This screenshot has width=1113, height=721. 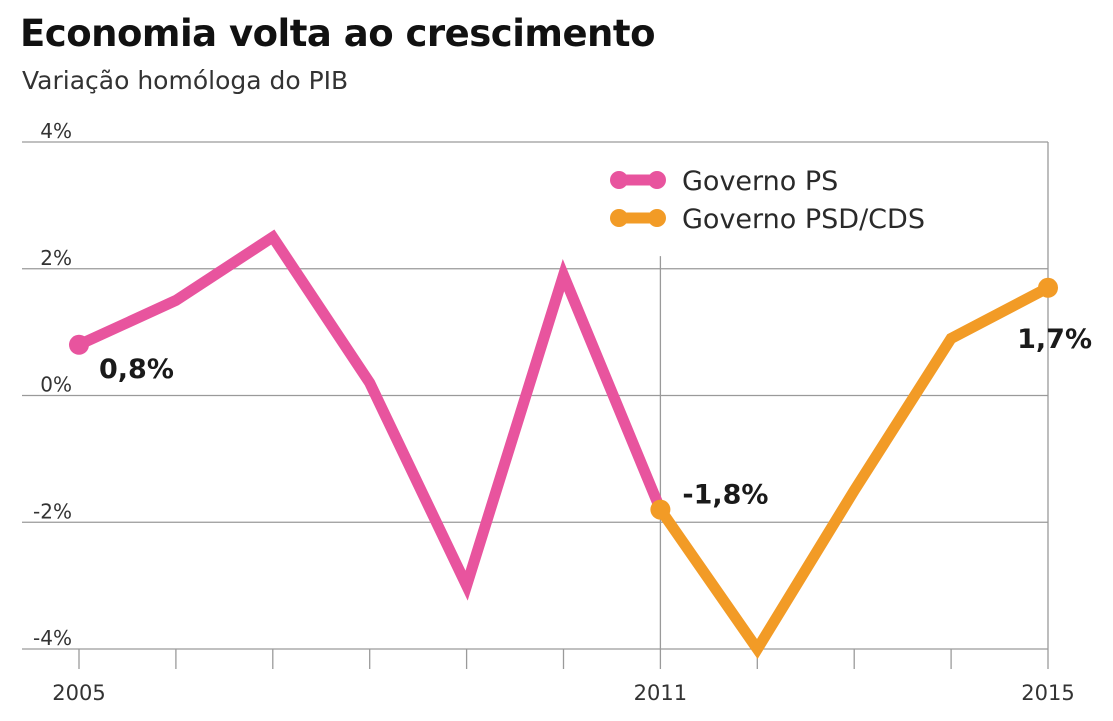 I want to click on data-label: -1,8%, so click(x=725, y=495).